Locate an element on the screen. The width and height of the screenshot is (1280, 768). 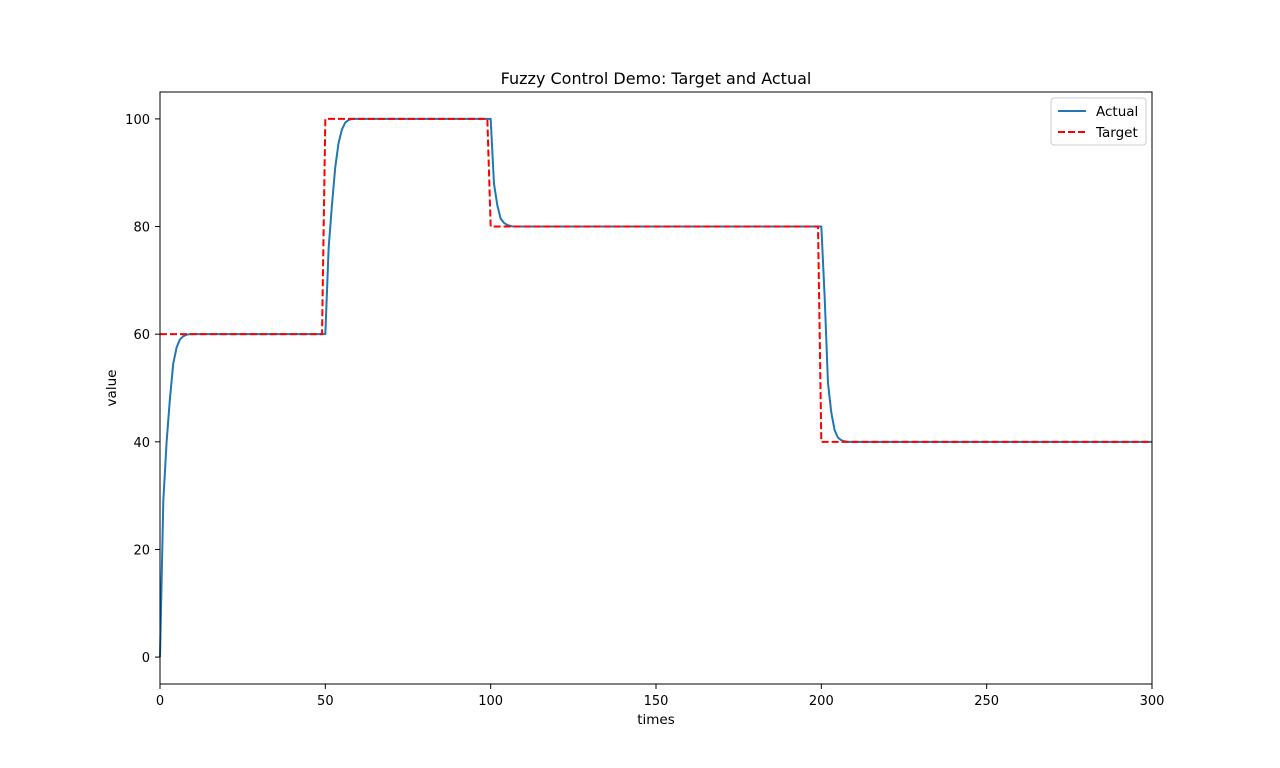
y-tick-label: 100 is located at coordinates (137, 120).